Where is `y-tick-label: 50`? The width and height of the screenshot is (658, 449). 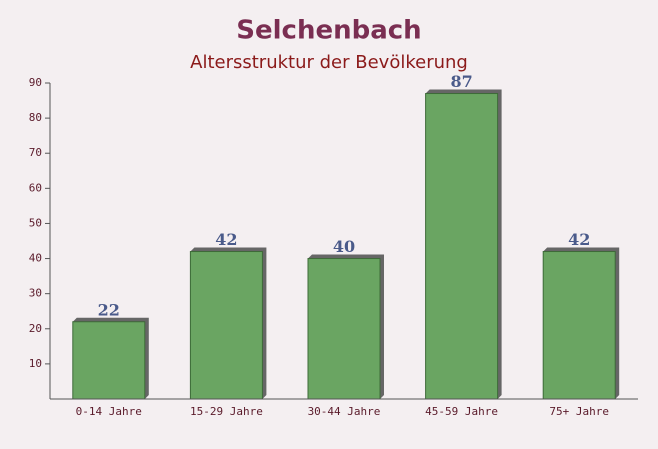
y-tick-label: 50 is located at coordinates (35, 222).